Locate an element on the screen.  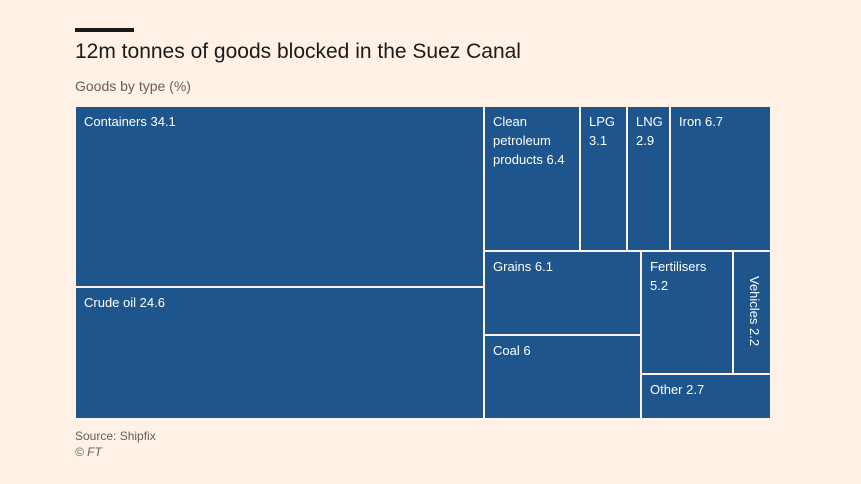
treemap-cell-coal: Coal 6 is located at coordinates (562, 377).